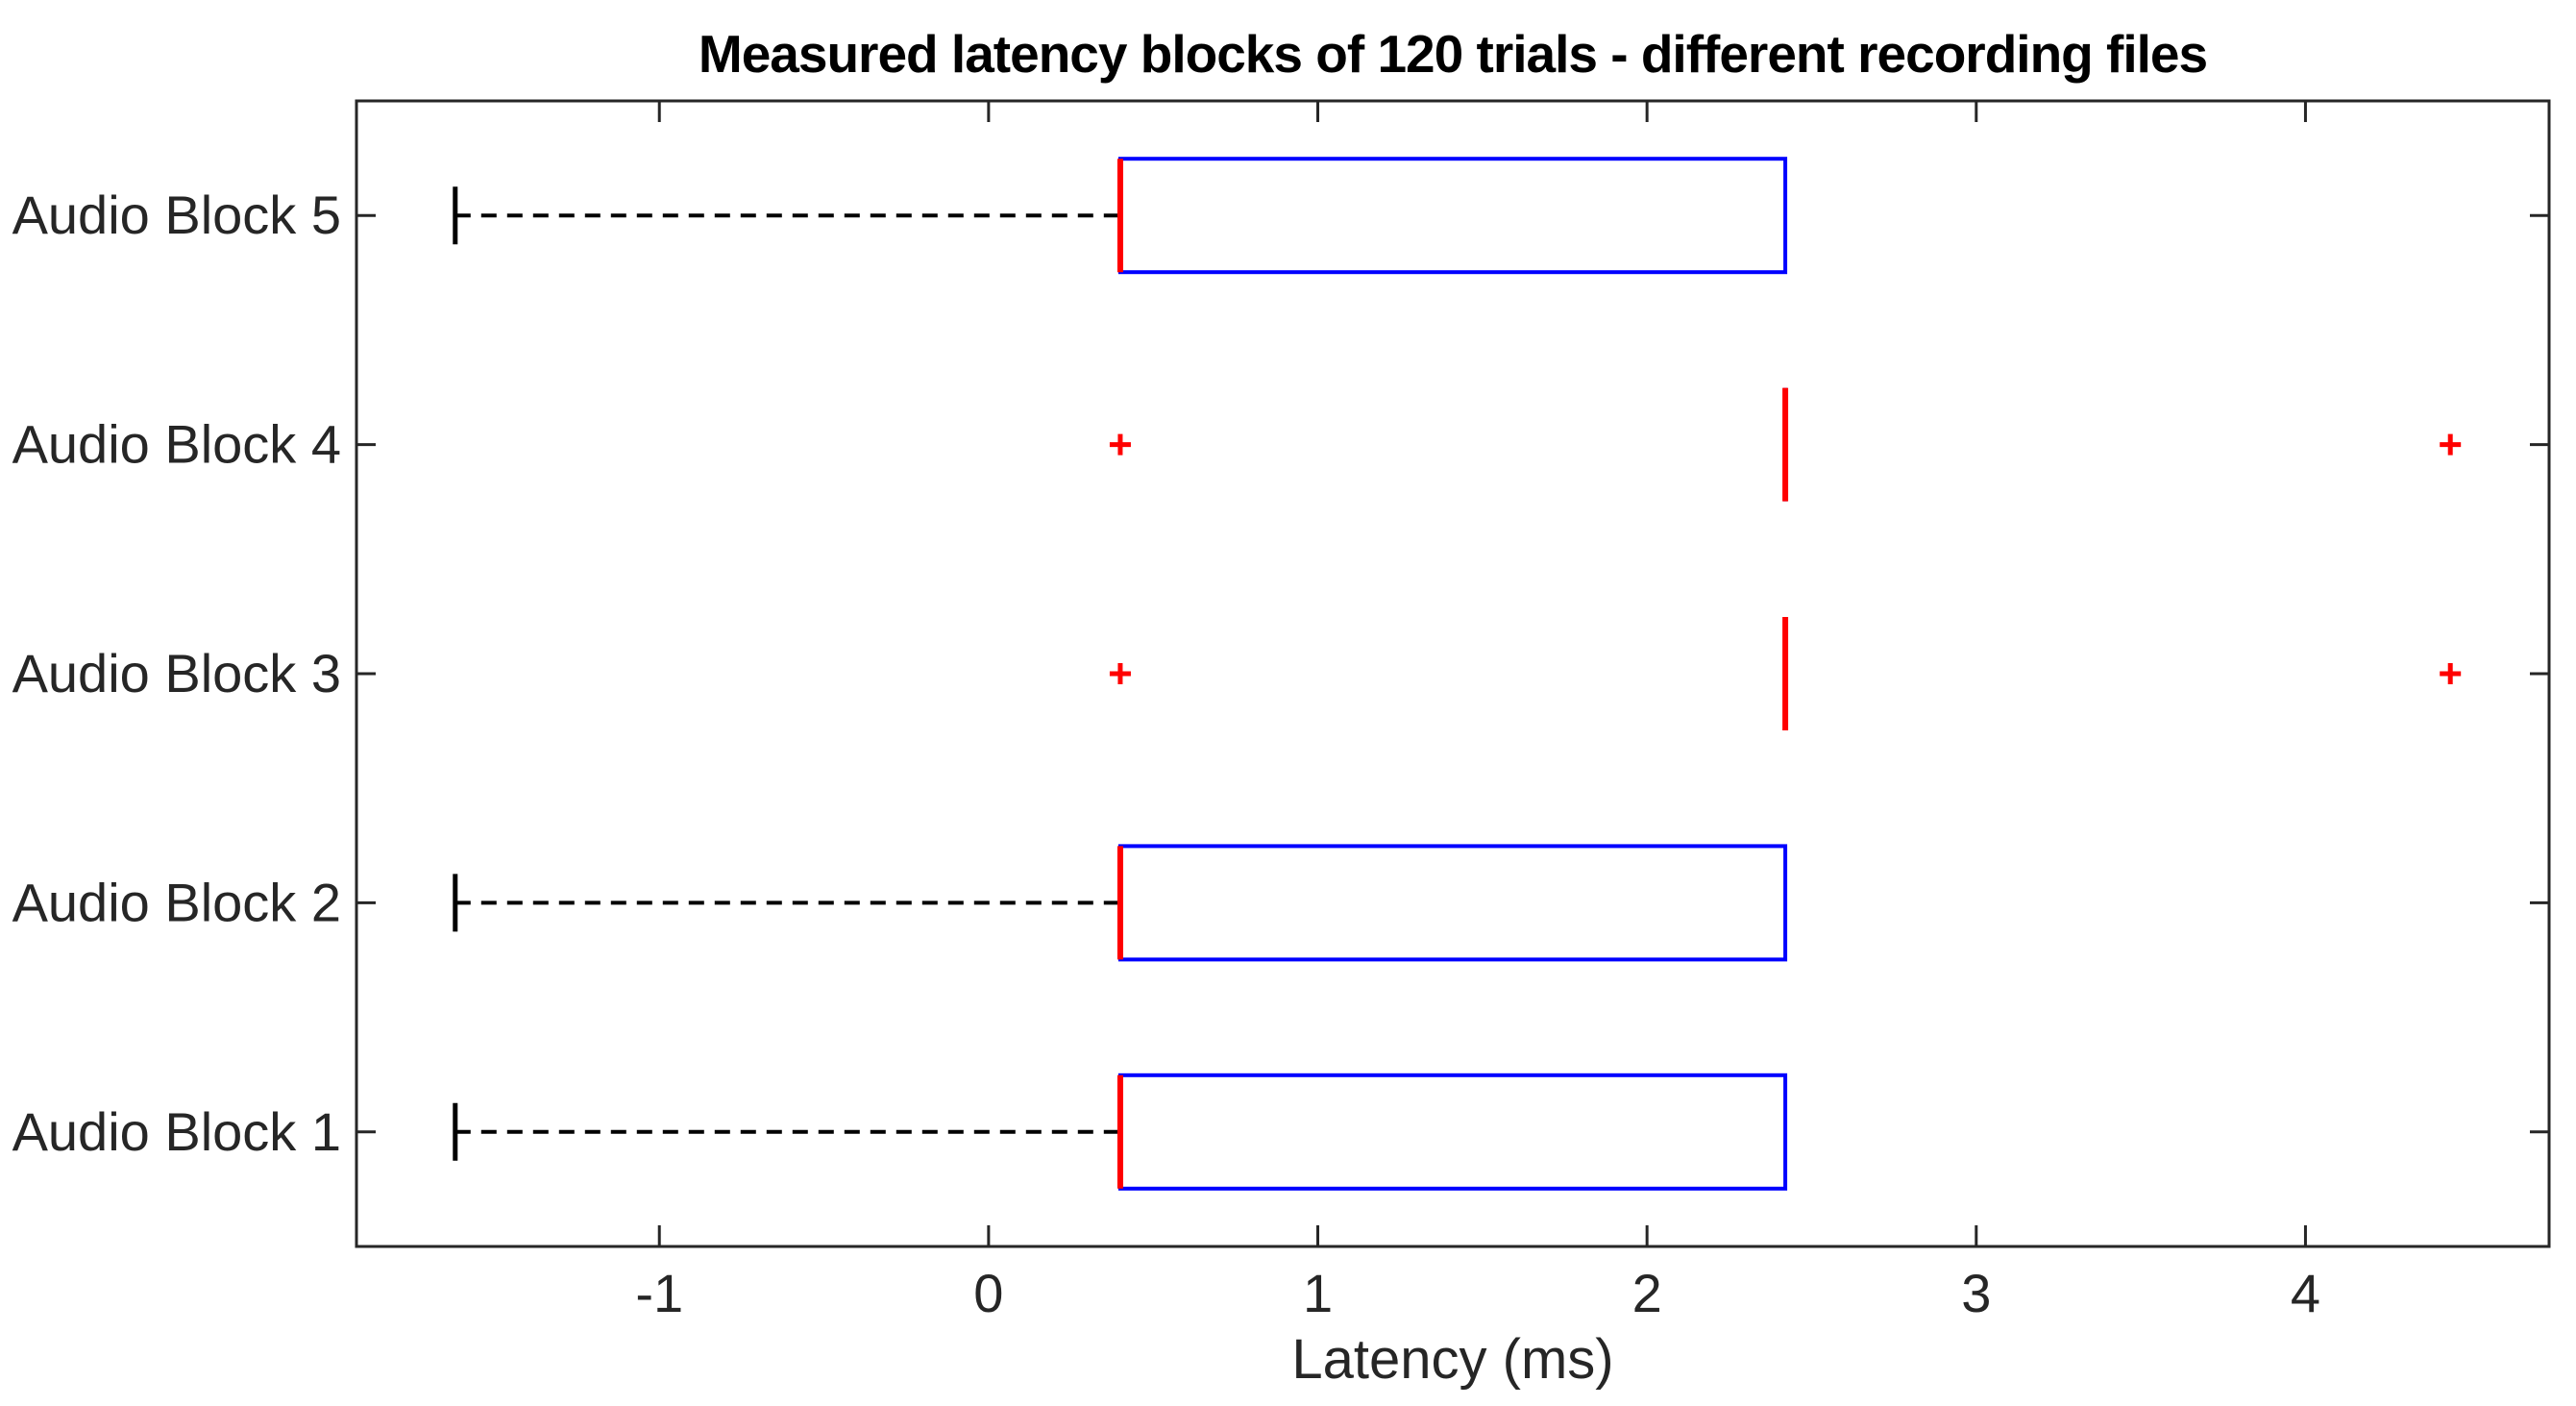 The height and width of the screenshot is (1406, 2576). Describe the element at coordinates (176, 215) in the screenshot. I see `y-tick-label: Audio Block 5` at that location.